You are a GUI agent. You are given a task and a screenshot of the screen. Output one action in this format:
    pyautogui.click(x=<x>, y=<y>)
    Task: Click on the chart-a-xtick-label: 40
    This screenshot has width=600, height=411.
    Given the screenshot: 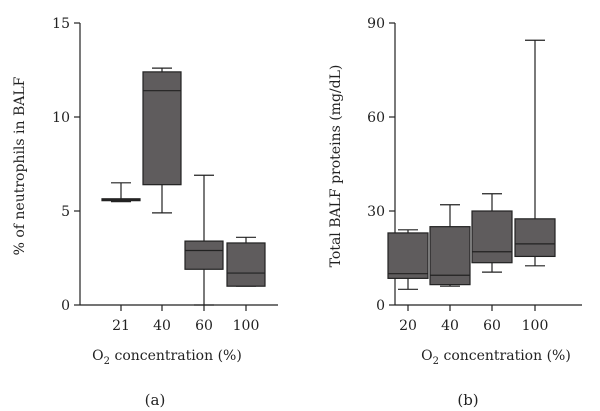 What is the action you would take?
    pyautogui.click(x=162, y=326)
    